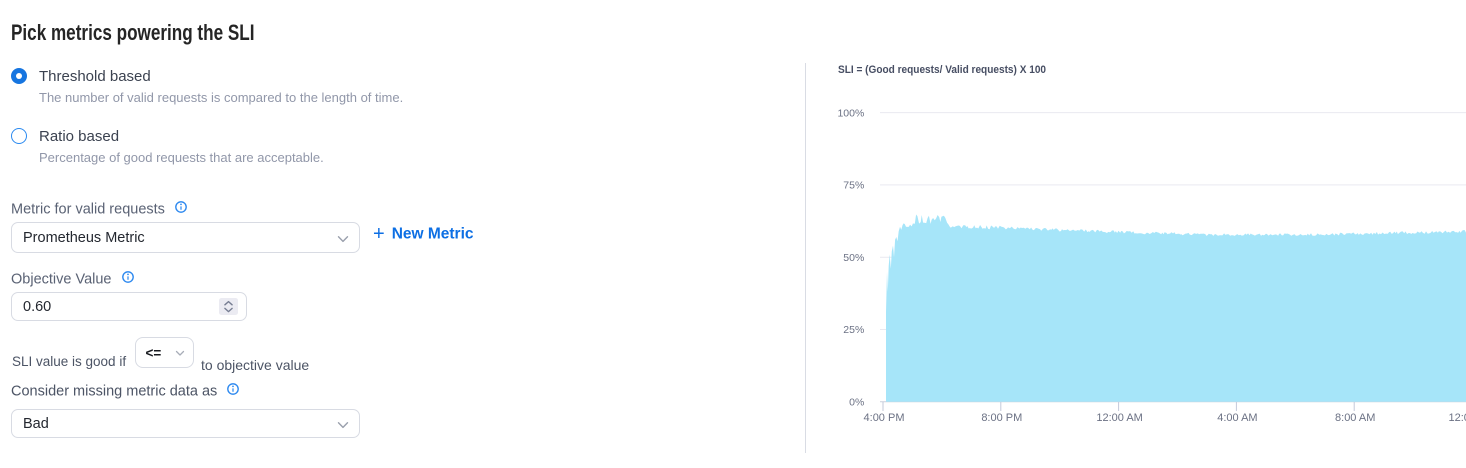 Image resolution: width=1466 pixels, height=468 pixels. What do you see at coordinates (884, 418) in the screenshot?
I see `svg-text: 4:00 PM` at bounding box center [884, 418].